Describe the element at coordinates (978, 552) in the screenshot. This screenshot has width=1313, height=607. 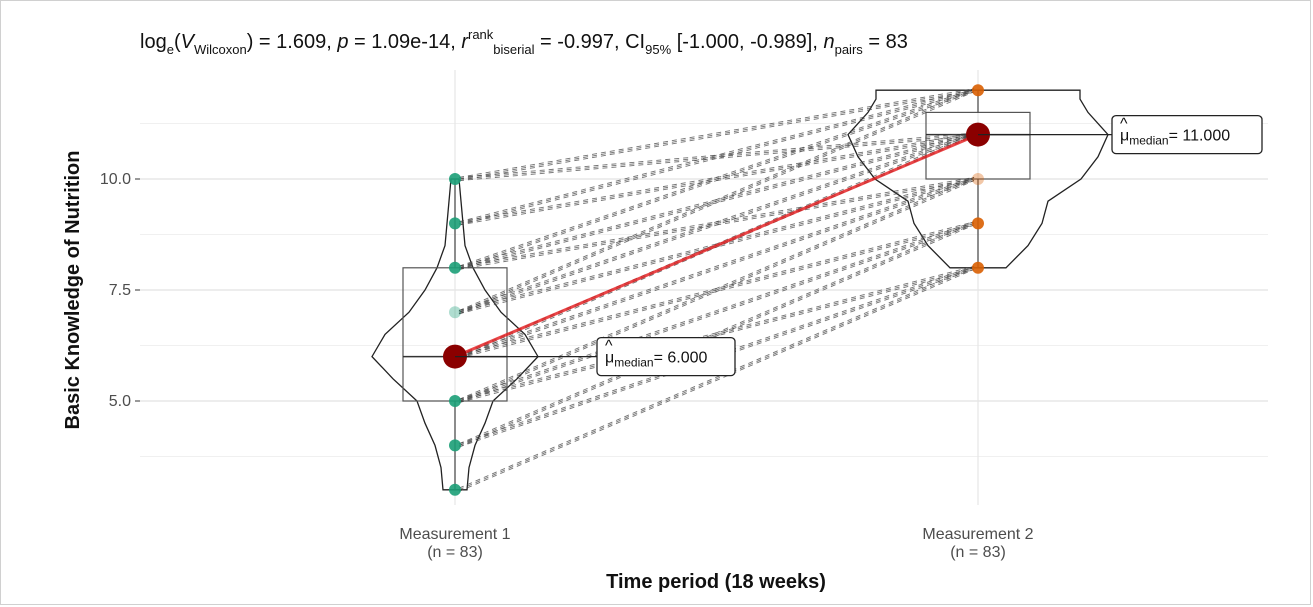
I see `x-tick-n-2: (n = 83)` at that location.